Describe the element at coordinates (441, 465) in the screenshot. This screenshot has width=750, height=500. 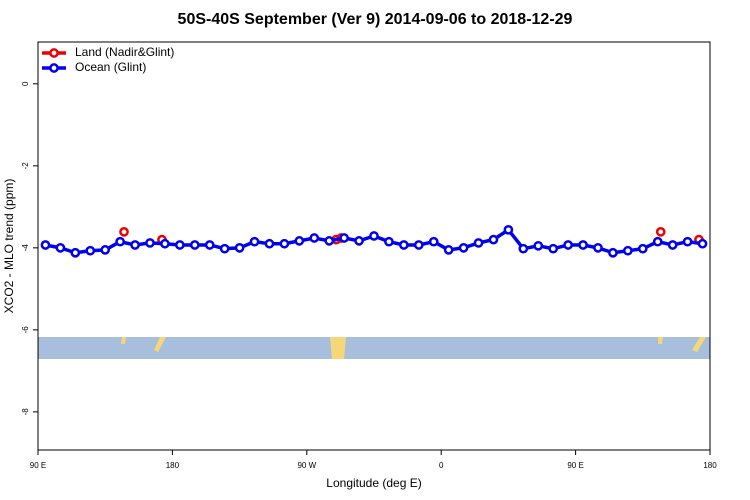
I see `x-tick-label: 0` at that location.